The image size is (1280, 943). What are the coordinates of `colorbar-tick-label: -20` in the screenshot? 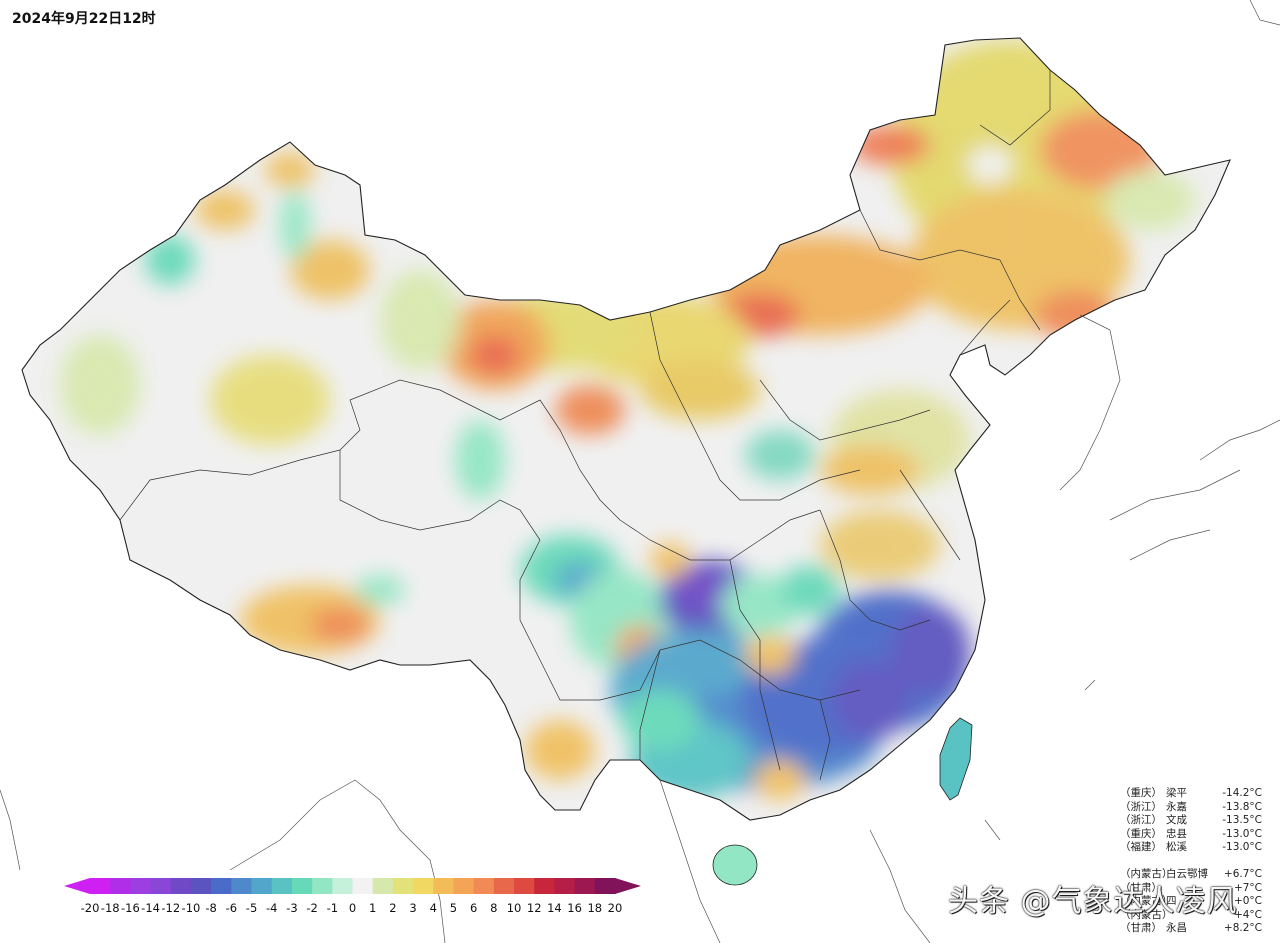 It's located at (90, 908).